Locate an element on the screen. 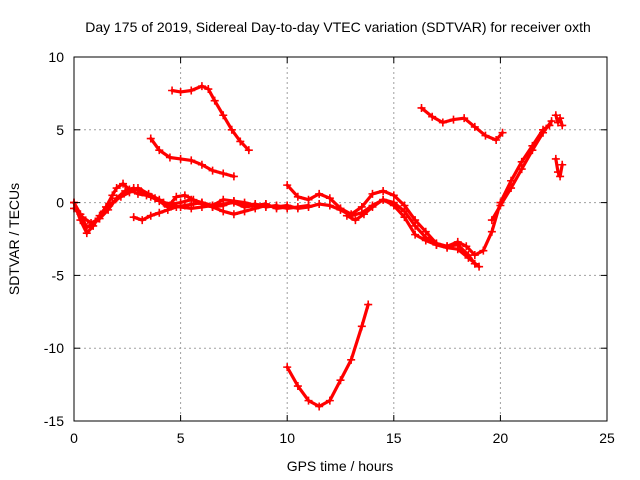  series-arc-h is located at coordinates (381, 224).